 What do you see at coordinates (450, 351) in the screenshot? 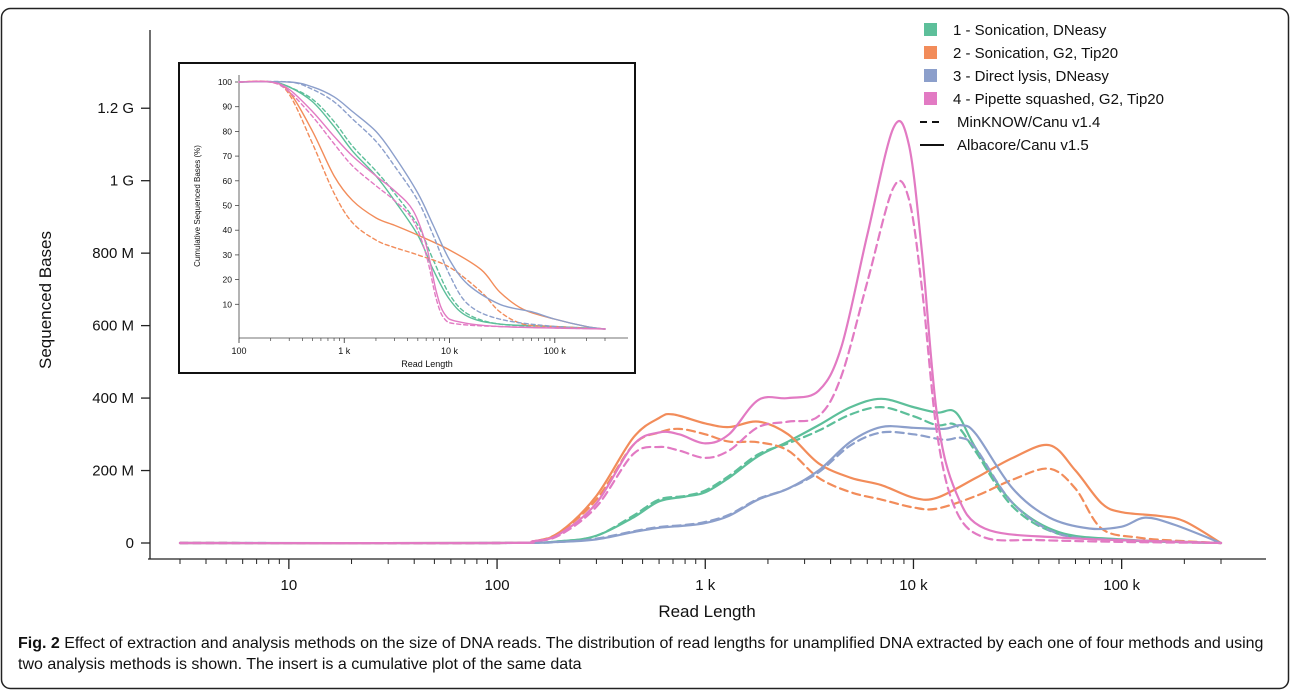
I see `inset-x-tick-label: 10 k` at bounding box center [450, 351].